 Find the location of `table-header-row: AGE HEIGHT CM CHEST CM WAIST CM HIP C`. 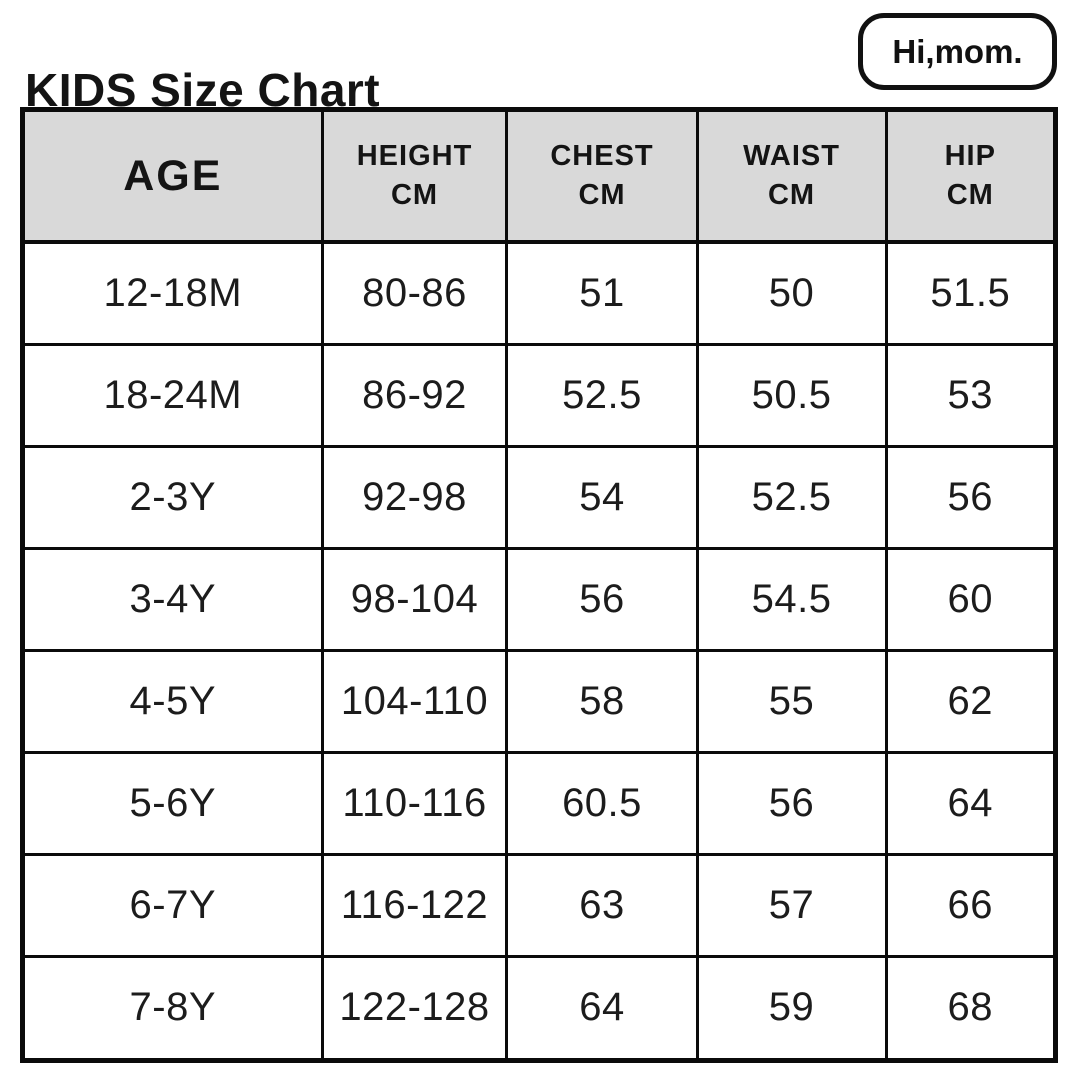

table-header-row: AGE HEIGHT CM CHEST CM WAIST CM HIP C is located at coordinates (539, 176).